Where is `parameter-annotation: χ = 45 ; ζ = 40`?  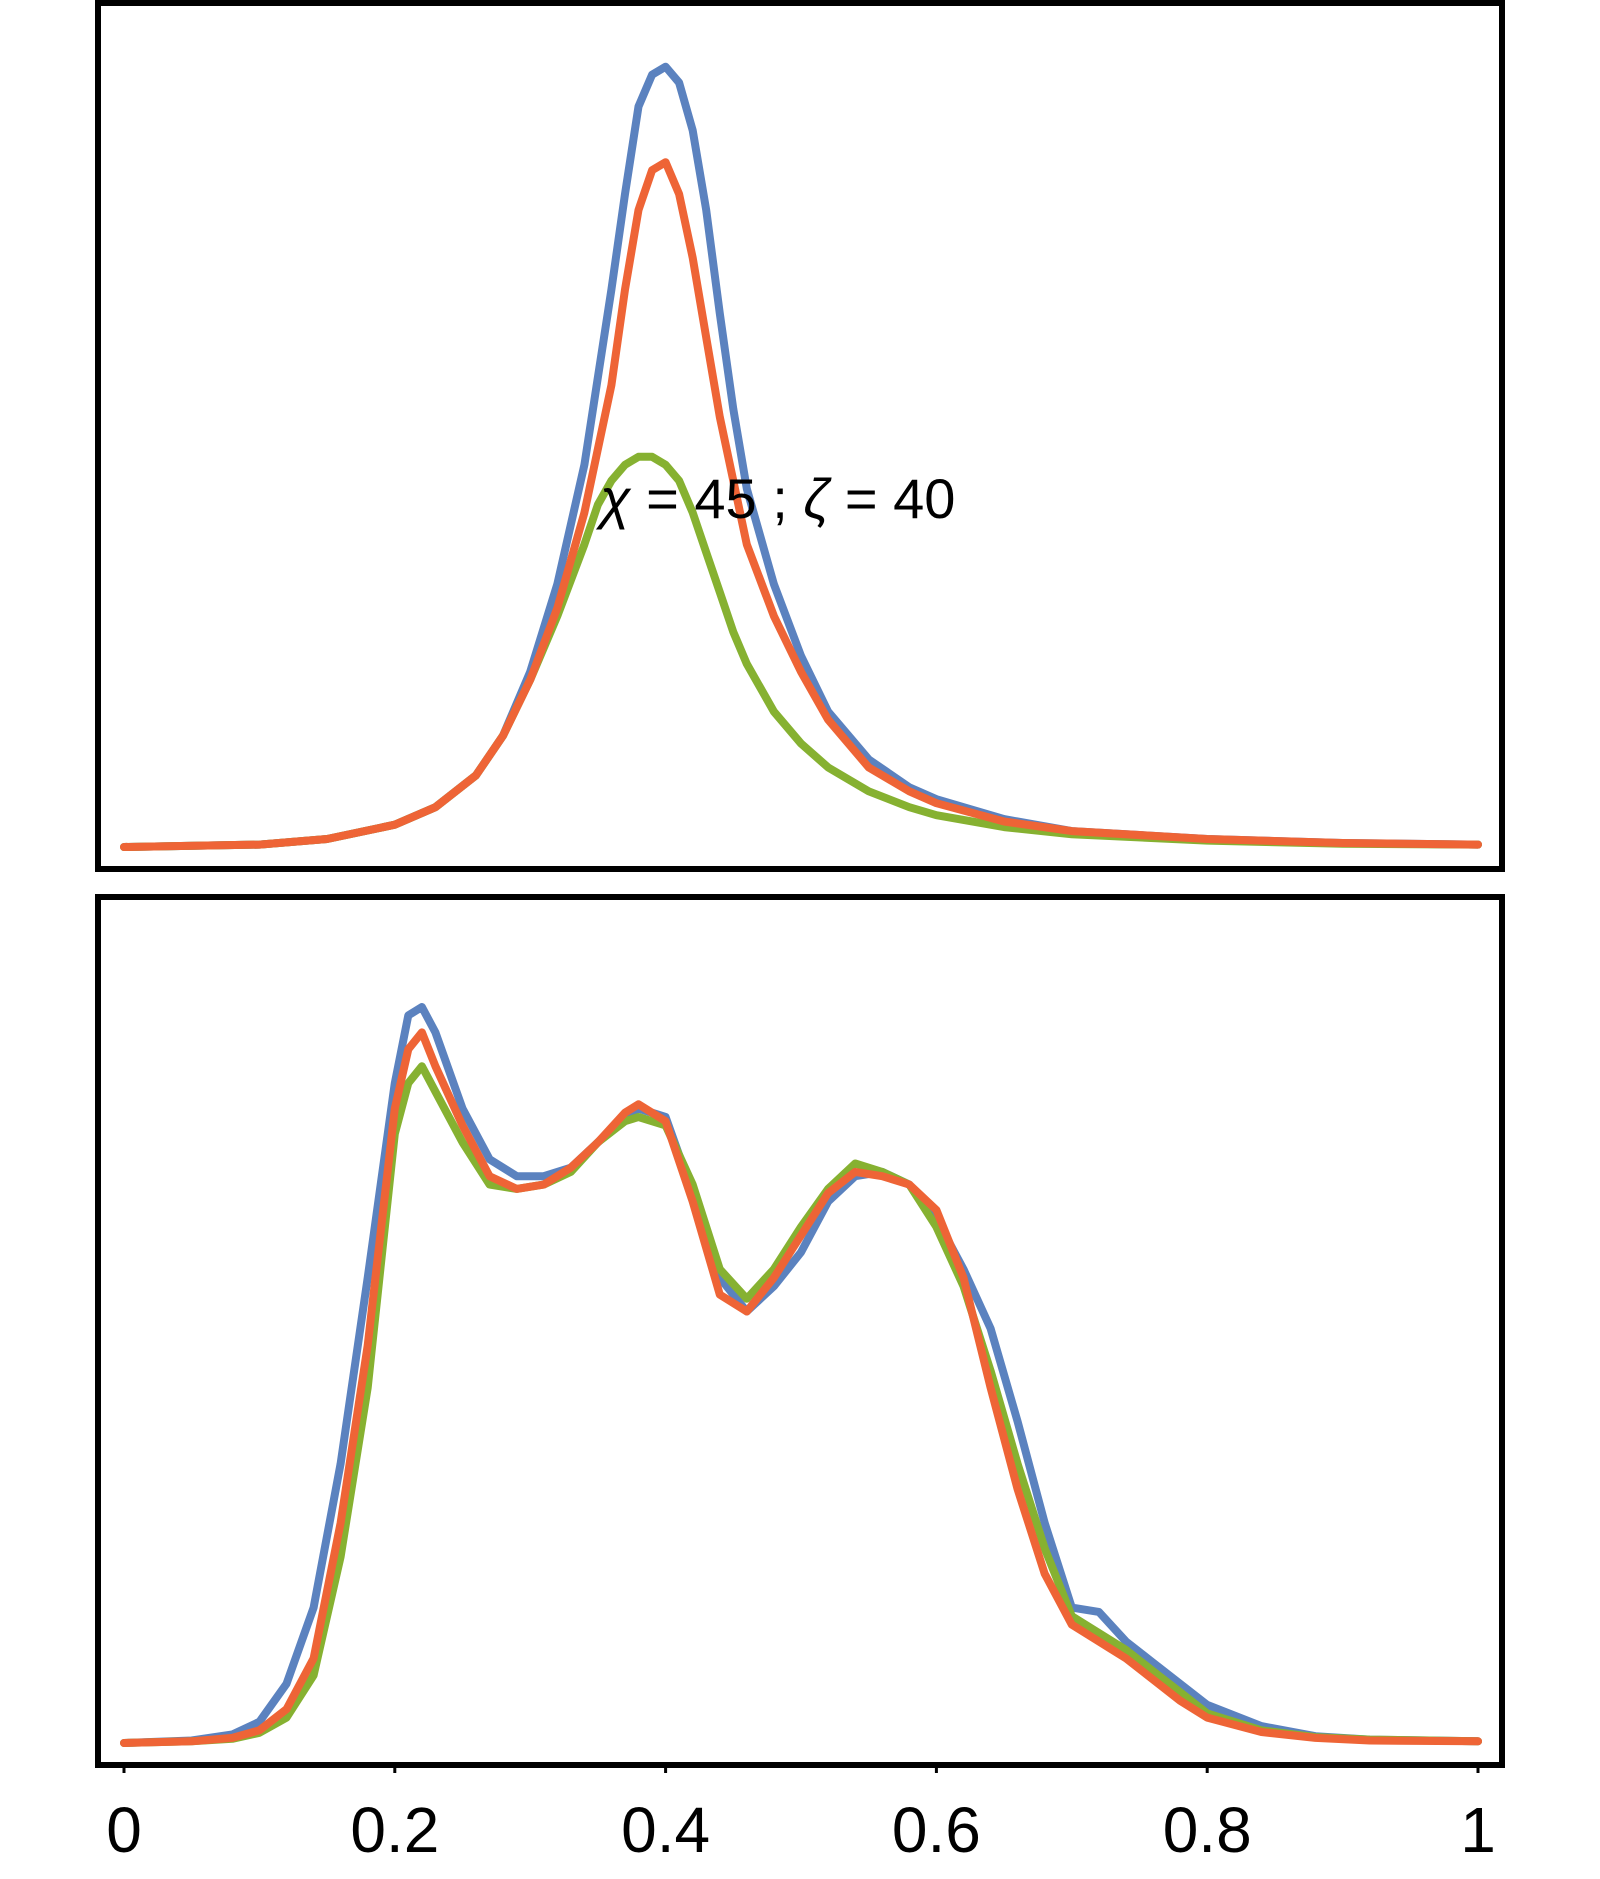 parameter-annotation: χ = 45 ; ζ = 40 is located at coordinates (775, 498).